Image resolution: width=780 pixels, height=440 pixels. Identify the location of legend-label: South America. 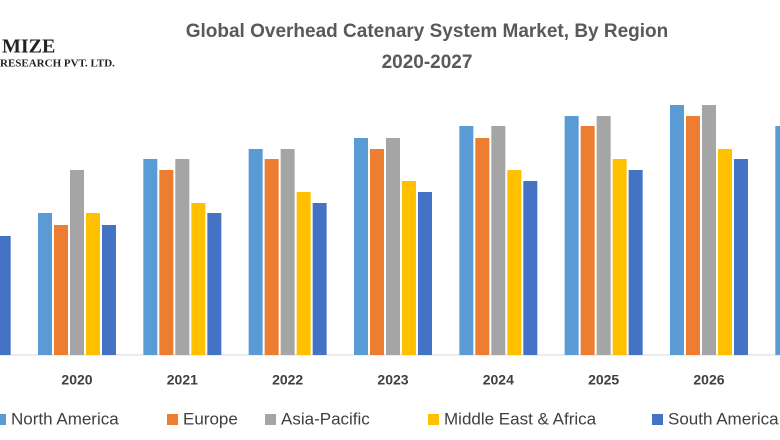
(723, 418).